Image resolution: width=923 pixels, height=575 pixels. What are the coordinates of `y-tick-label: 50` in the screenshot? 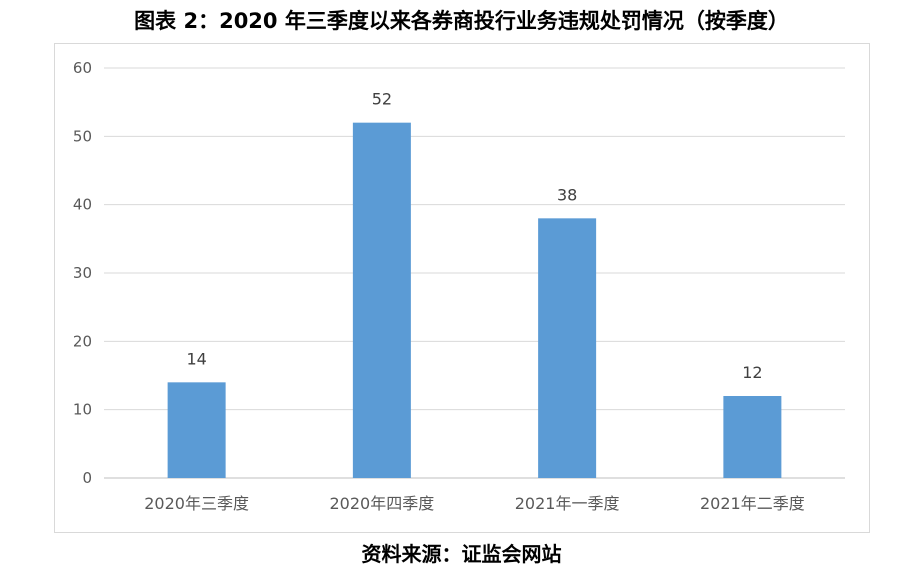 It's located at (82, 136).